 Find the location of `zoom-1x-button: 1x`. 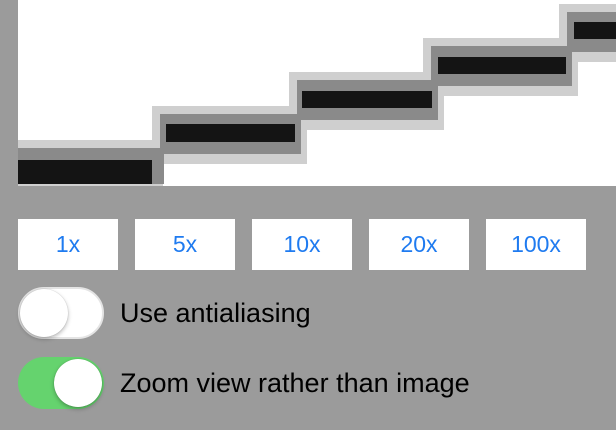

zoom-1x-button: 1x is located at coordinates (68, 244).